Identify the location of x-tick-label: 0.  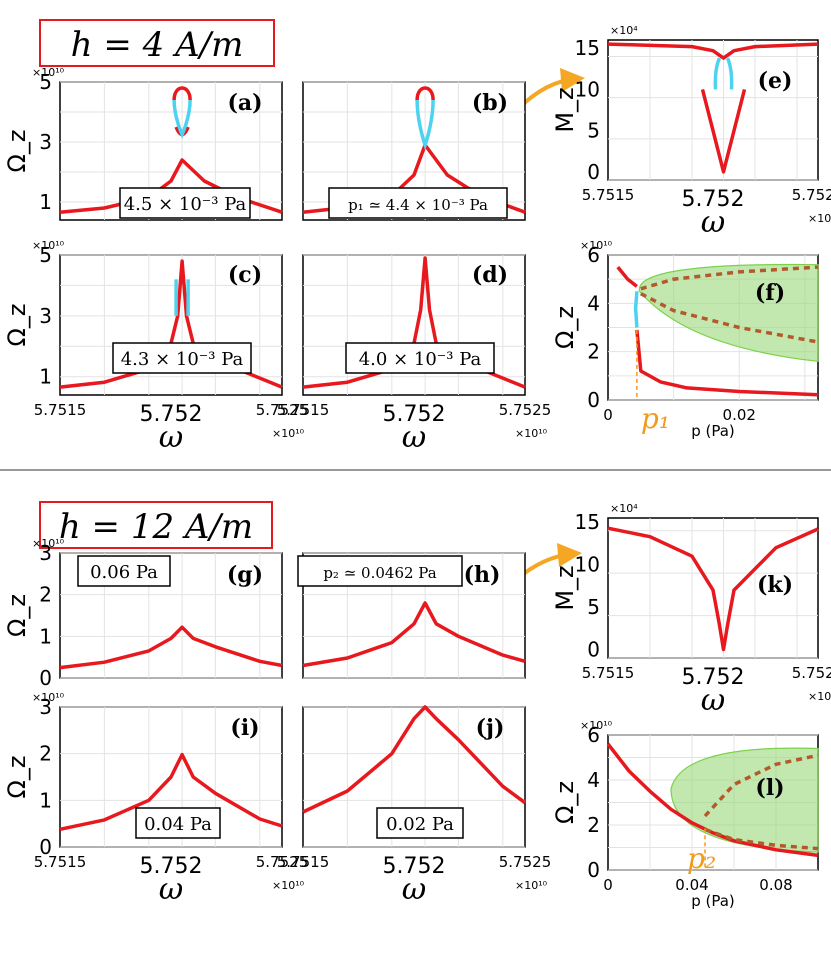
(608, 885).